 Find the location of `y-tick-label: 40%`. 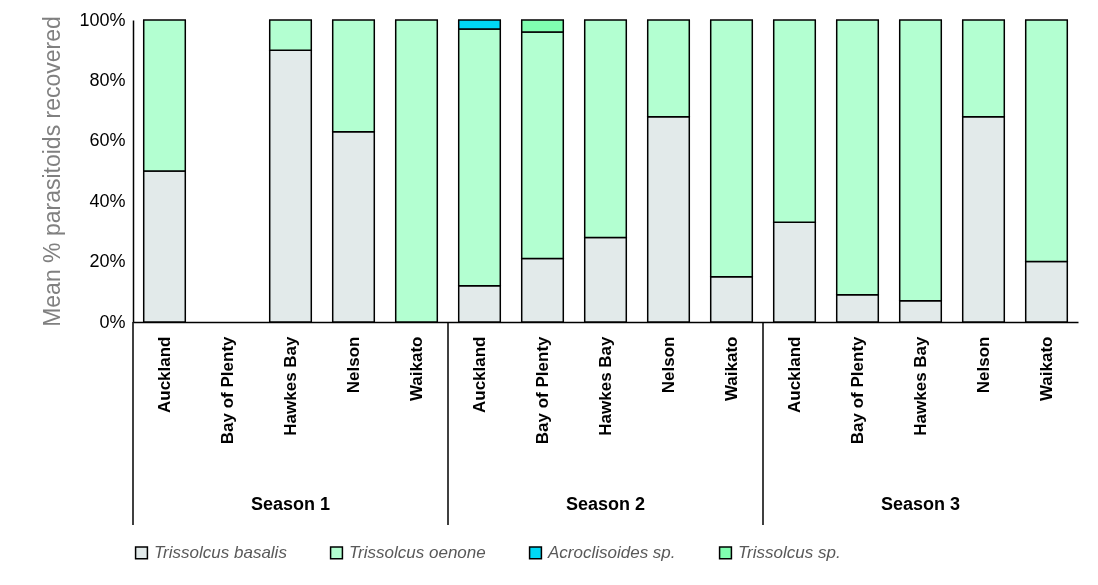

y-tick-label: 40% is located at coordinates (107, 200).